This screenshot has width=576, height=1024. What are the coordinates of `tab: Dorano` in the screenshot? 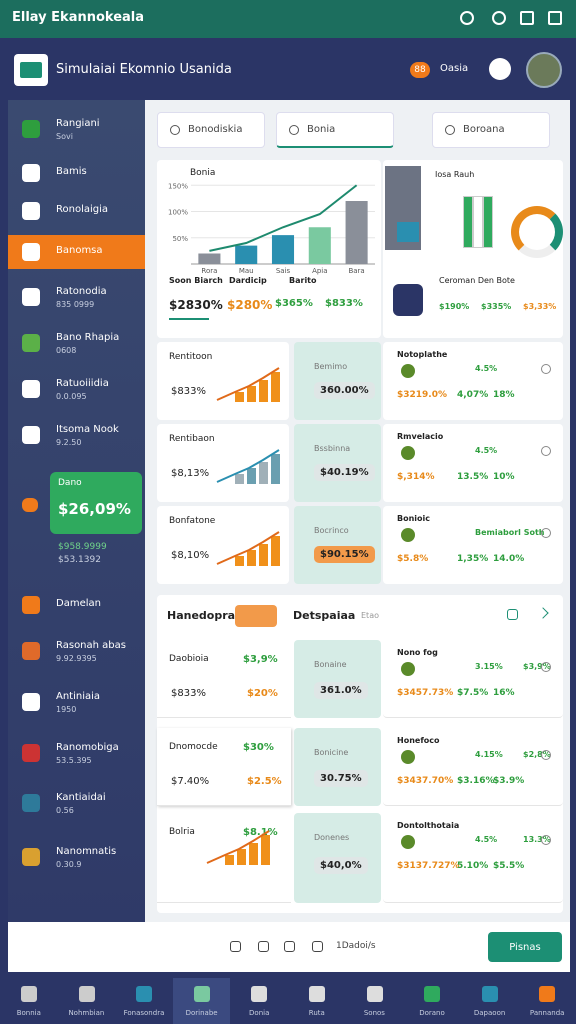 It's located at (432, 1001).